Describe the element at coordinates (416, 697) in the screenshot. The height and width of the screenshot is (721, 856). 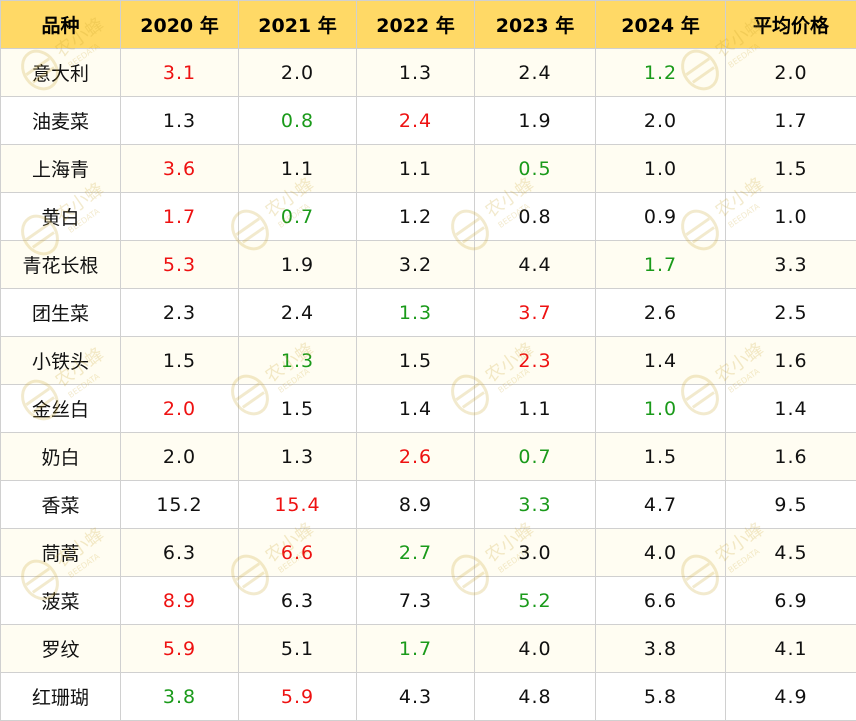
I see `price-cell: 4.3` at that location.